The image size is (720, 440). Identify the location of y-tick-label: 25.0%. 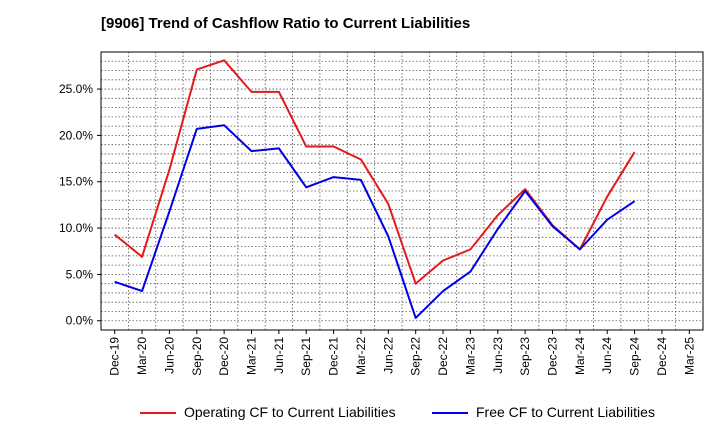
(76, 89).